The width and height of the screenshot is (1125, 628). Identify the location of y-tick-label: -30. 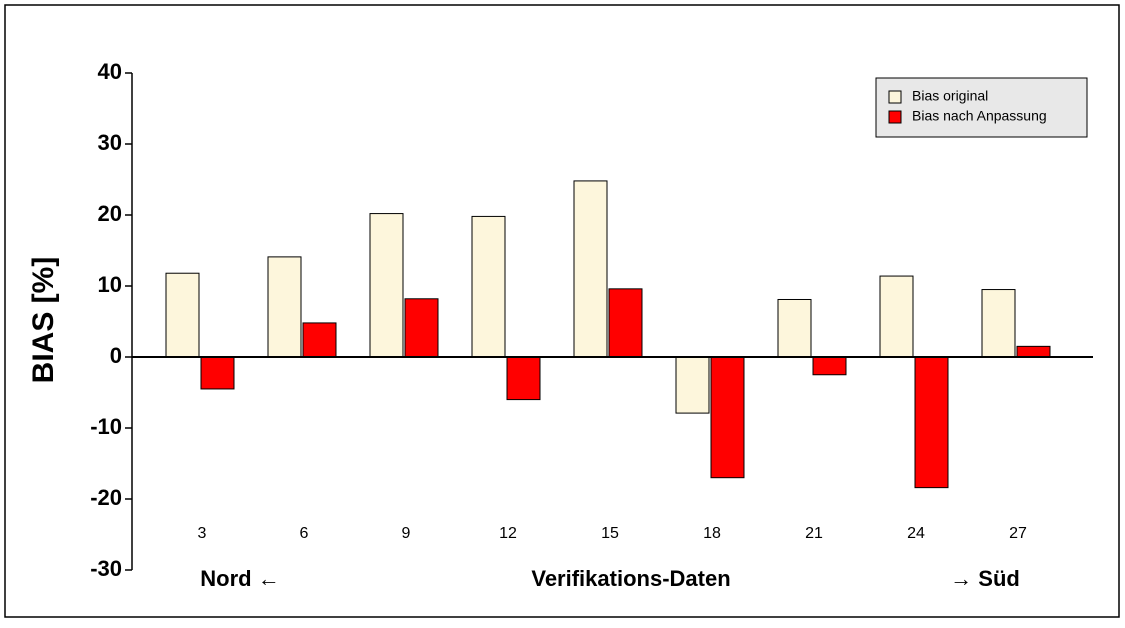
(106, 568).